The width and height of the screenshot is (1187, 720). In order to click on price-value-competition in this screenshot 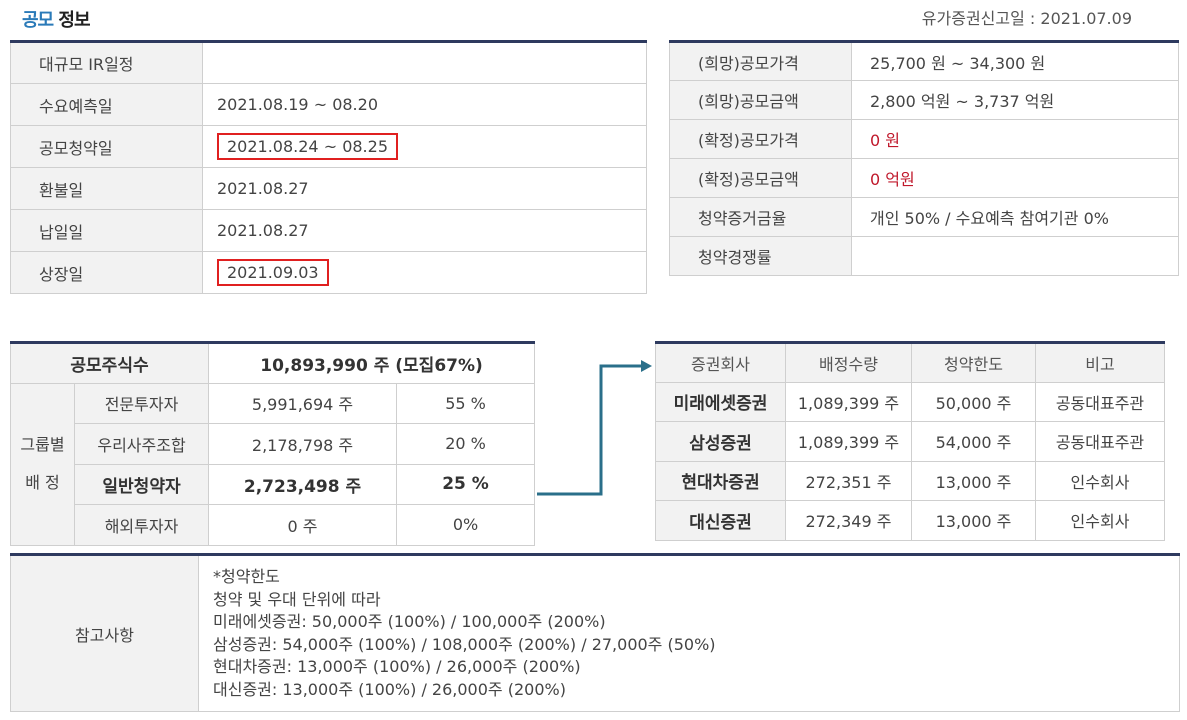, I will do `click(1015, 256)`.